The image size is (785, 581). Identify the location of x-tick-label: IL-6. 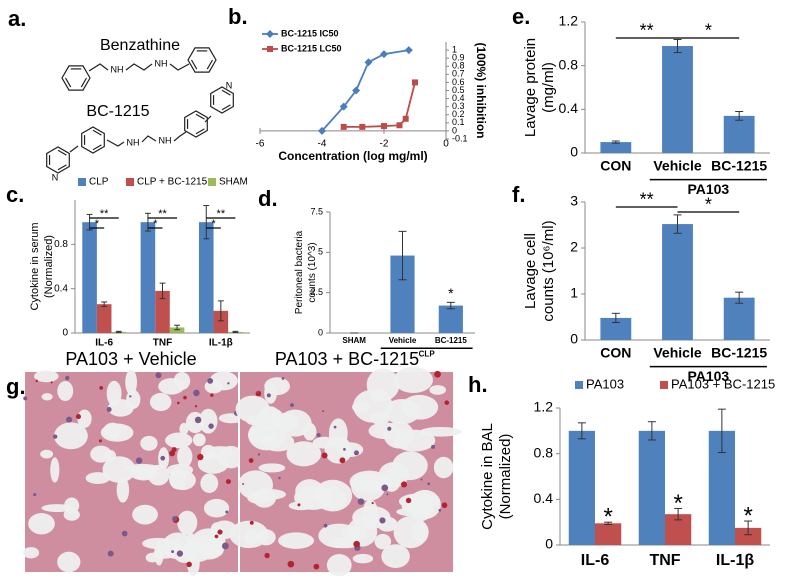
(104, 343).